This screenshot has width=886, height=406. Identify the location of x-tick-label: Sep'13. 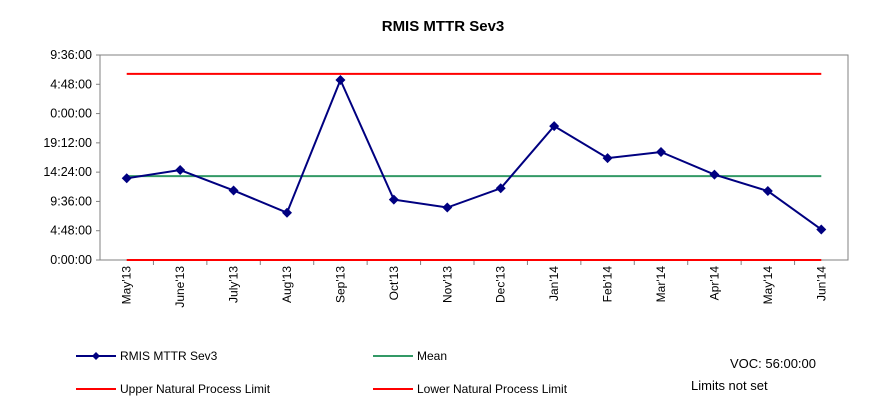
(340, 284).